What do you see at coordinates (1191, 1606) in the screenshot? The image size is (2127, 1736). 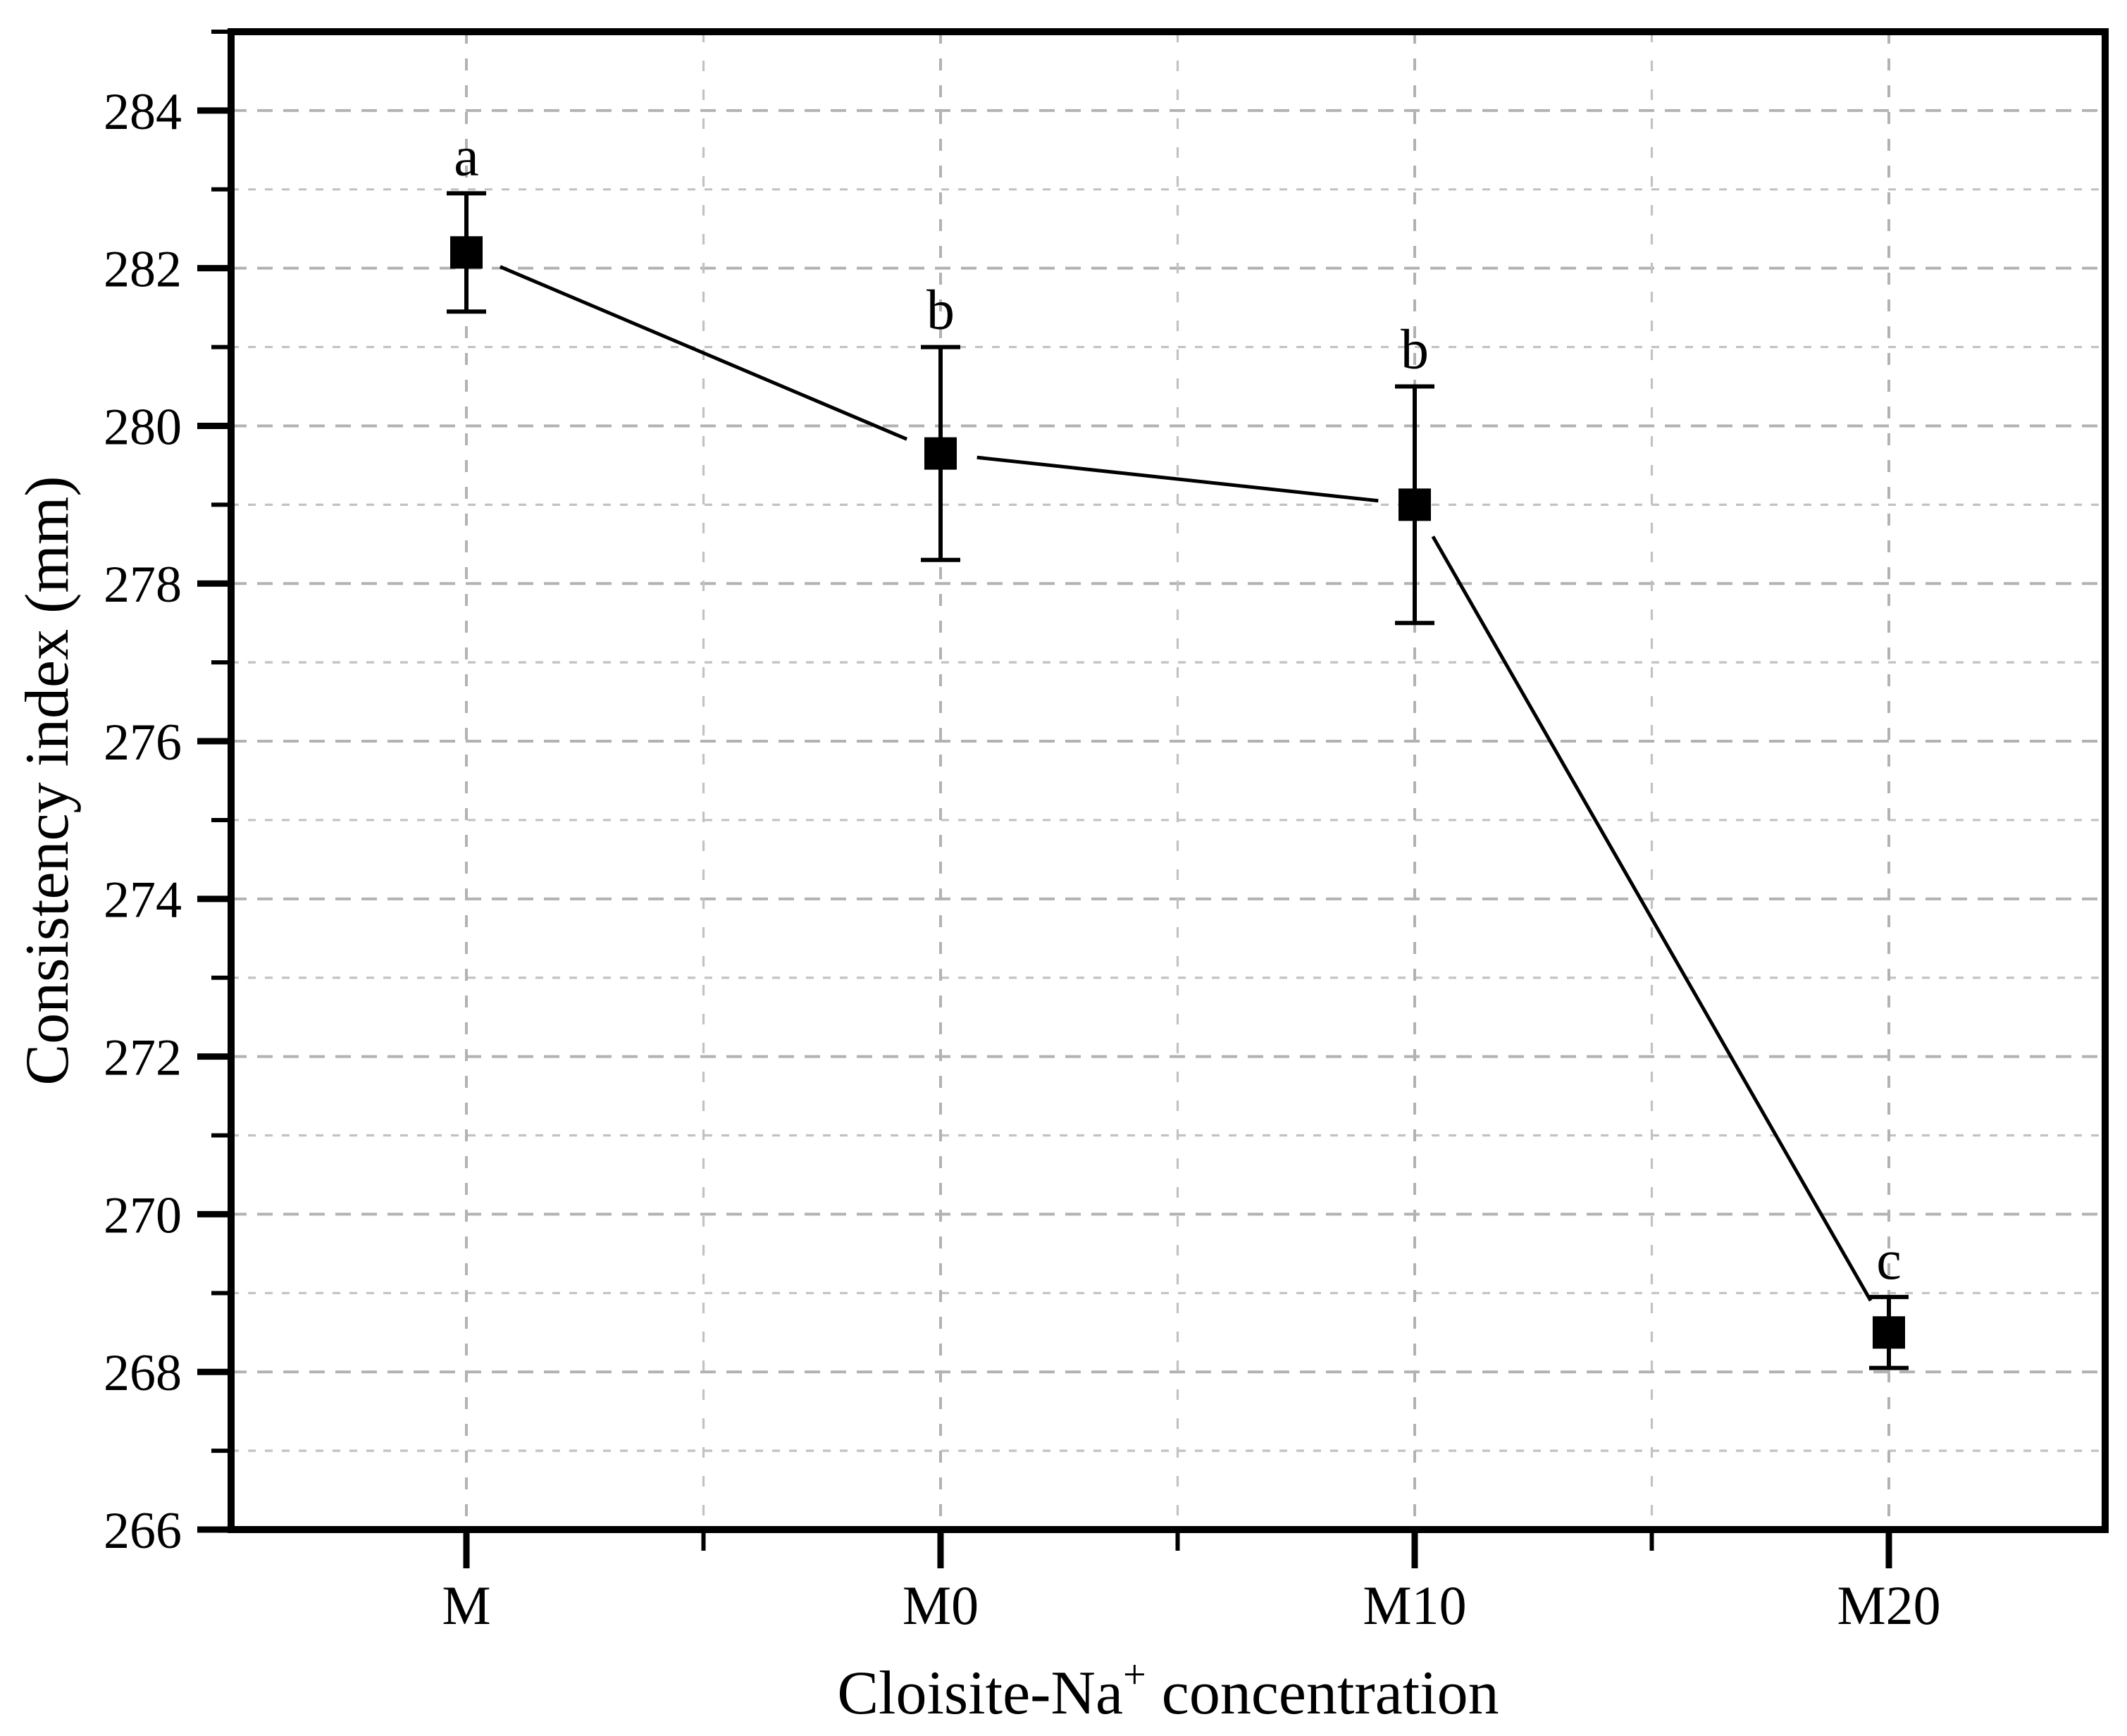 I see `x-tick-labels: M M0 M10 M20` at bounding box center [1191, 1606].